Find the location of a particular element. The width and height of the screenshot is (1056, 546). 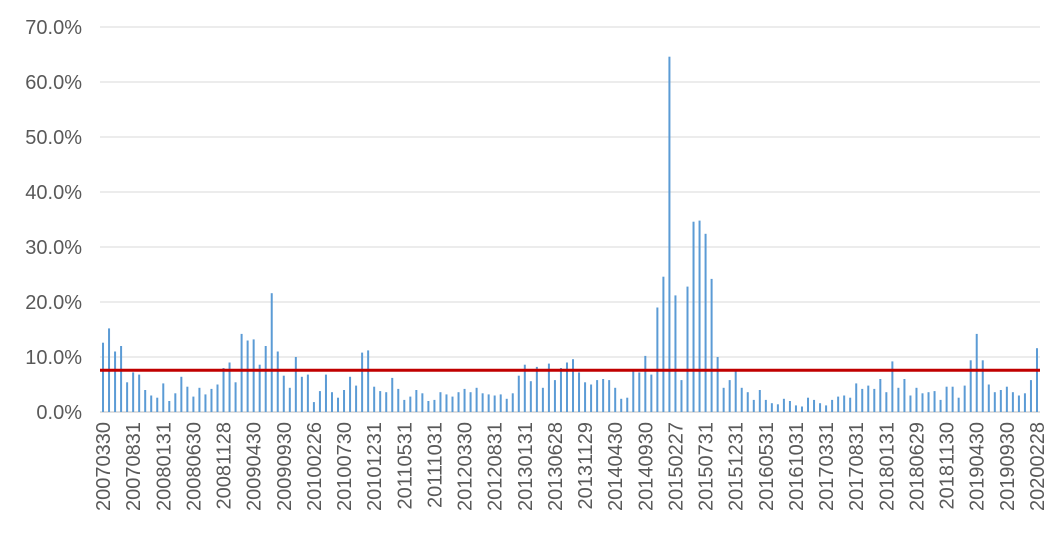

x-tick-label: 20150227 is located at coordinates (676, 466).